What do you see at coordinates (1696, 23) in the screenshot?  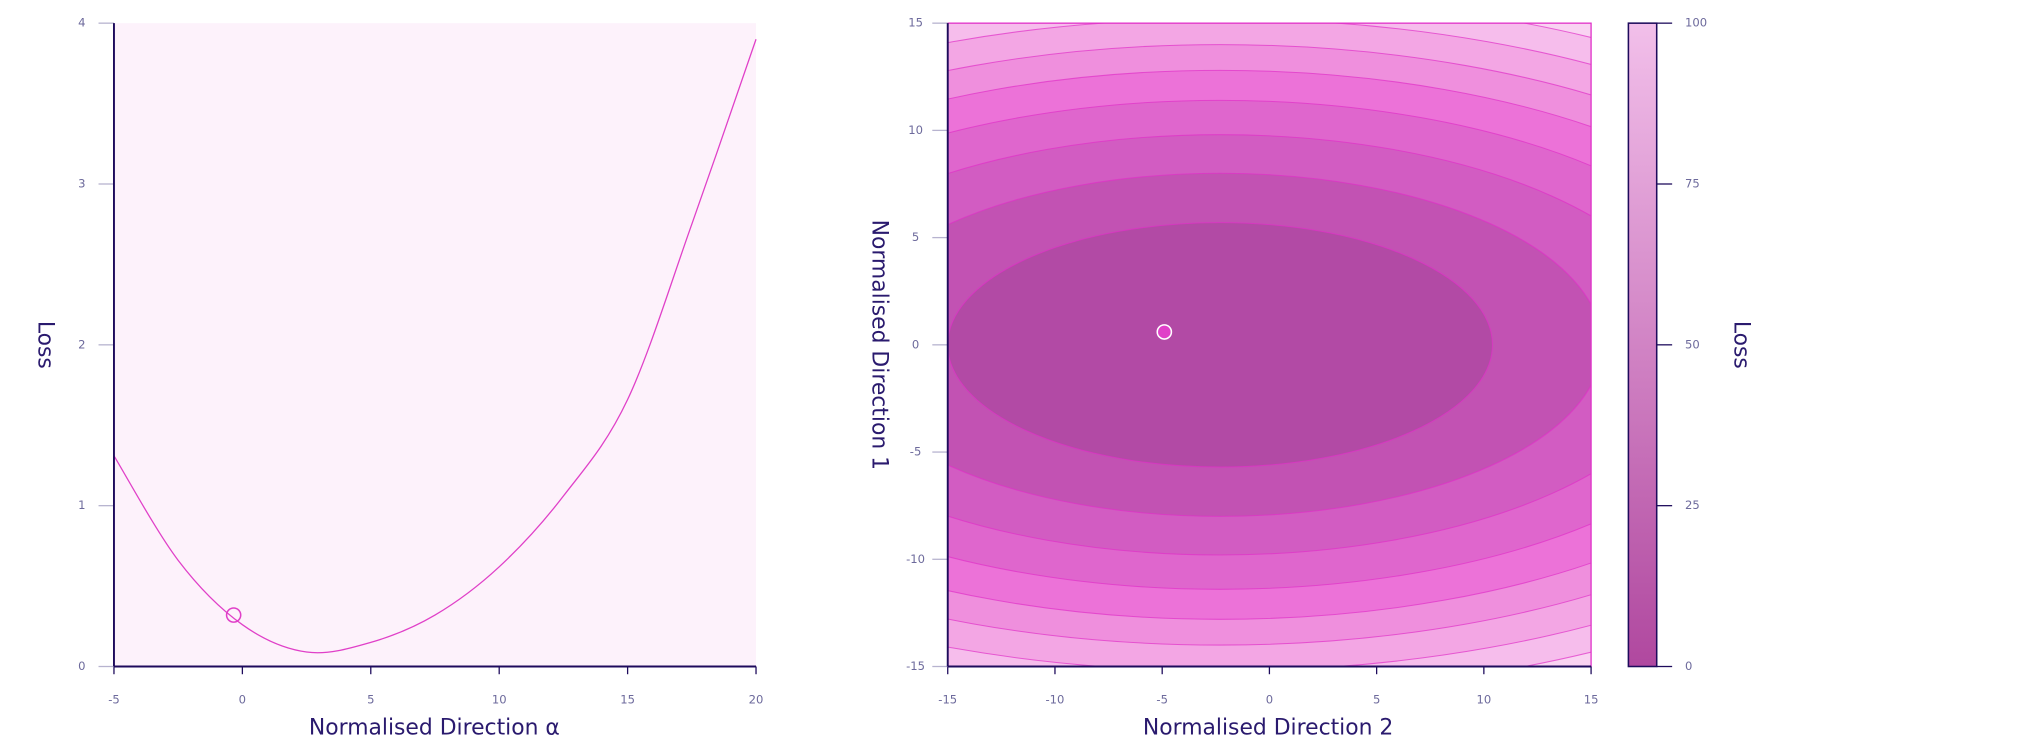 I see `colorbar-tick-label: 100` at bounding box center [1696, 23].